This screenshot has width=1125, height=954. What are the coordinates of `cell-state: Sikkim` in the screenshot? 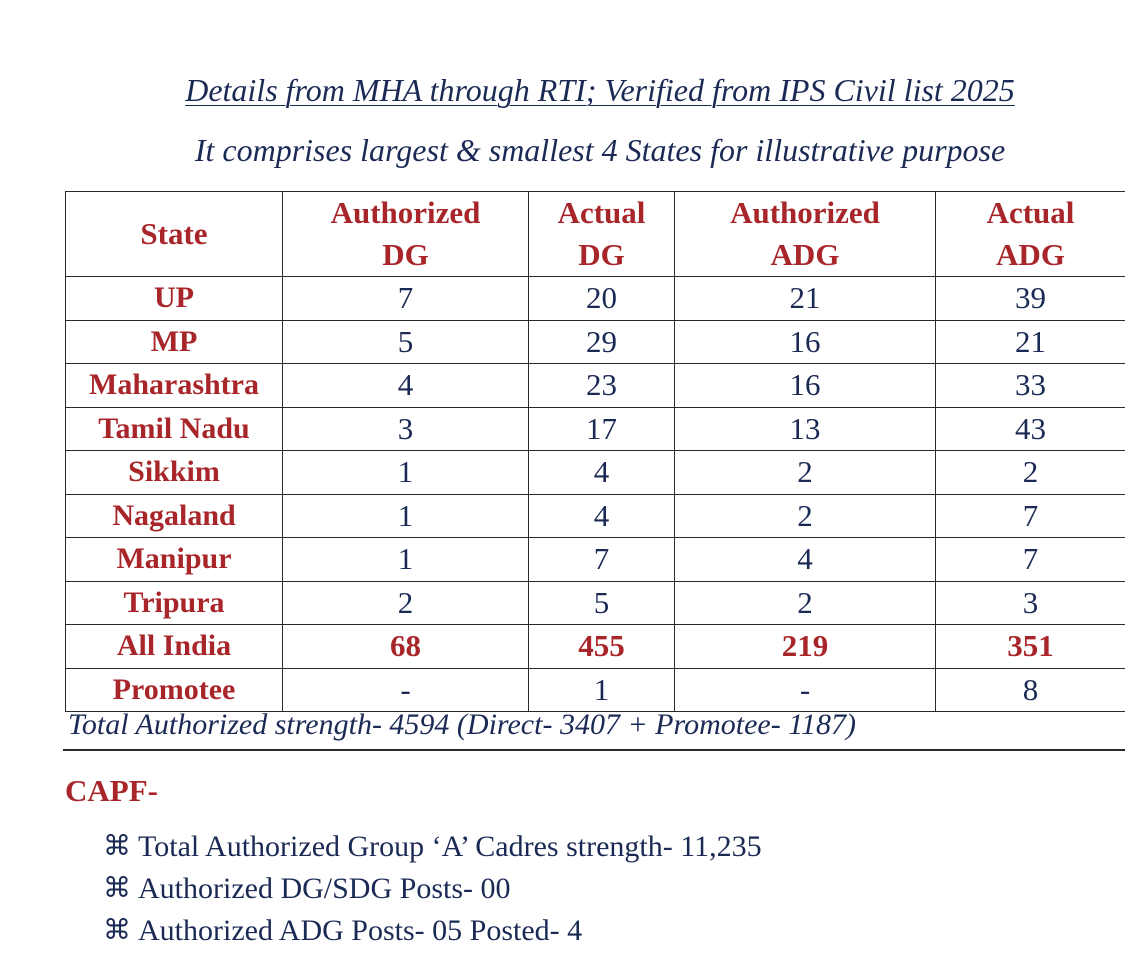 It's located at (174, 472).